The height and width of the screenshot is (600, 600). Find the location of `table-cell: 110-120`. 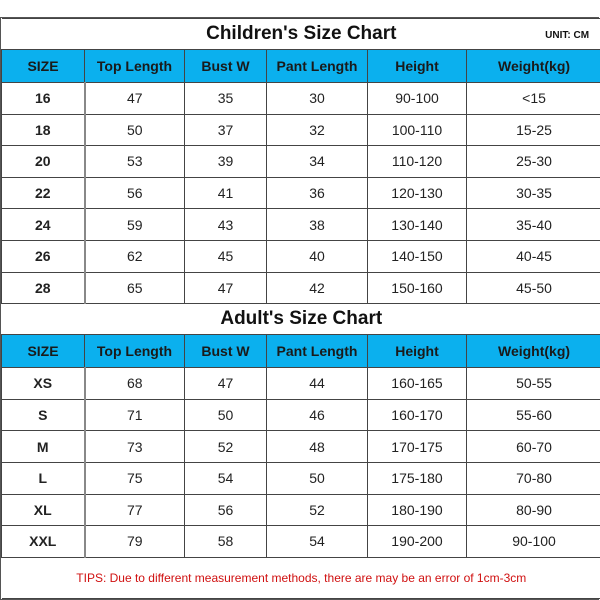

table-cell: 110-120 is located at coordinates (417, 161).